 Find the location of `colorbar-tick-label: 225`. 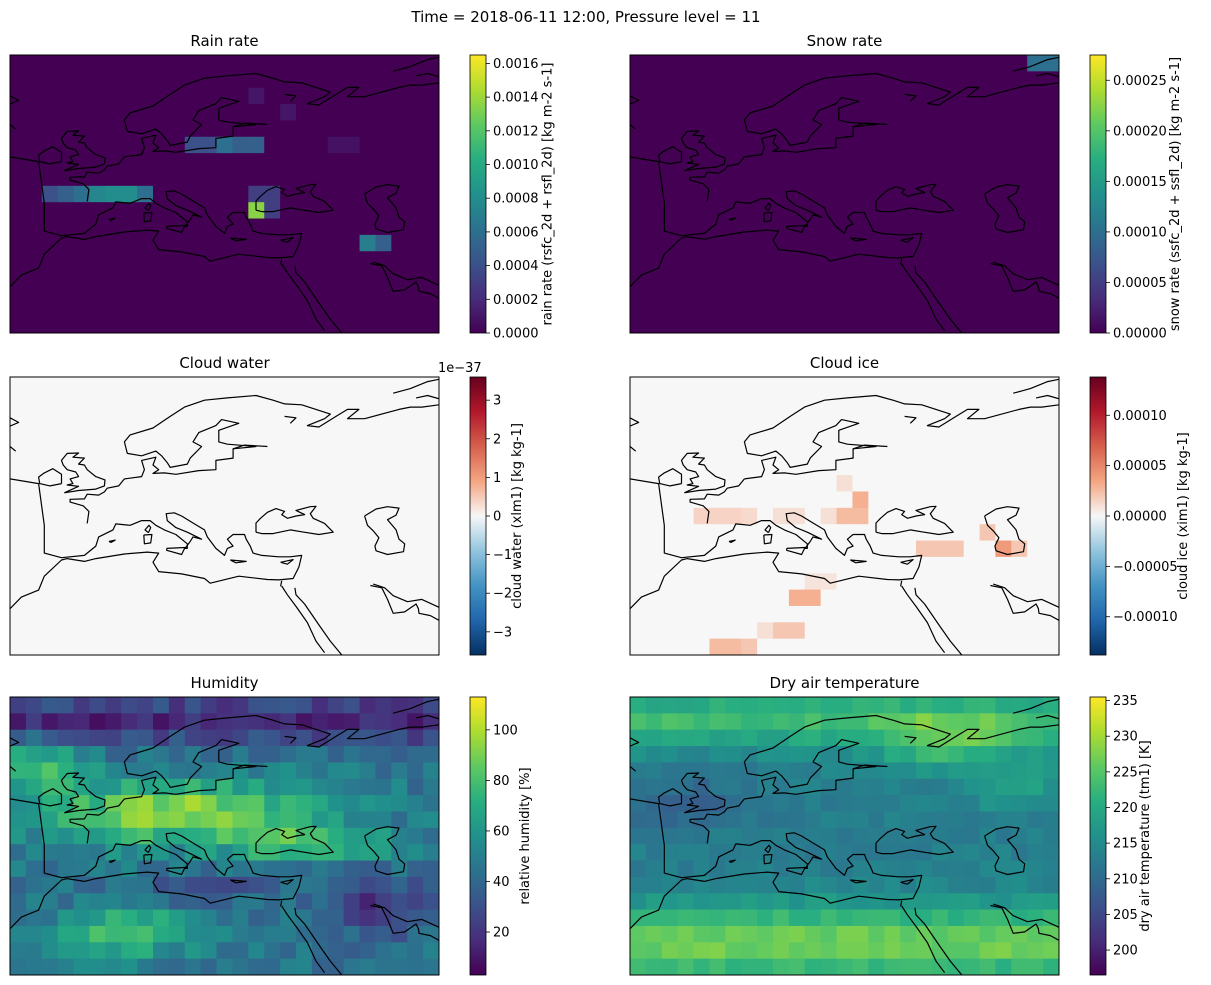

colorbar-tick-label: 225 is located at coordinates (1125, 772).